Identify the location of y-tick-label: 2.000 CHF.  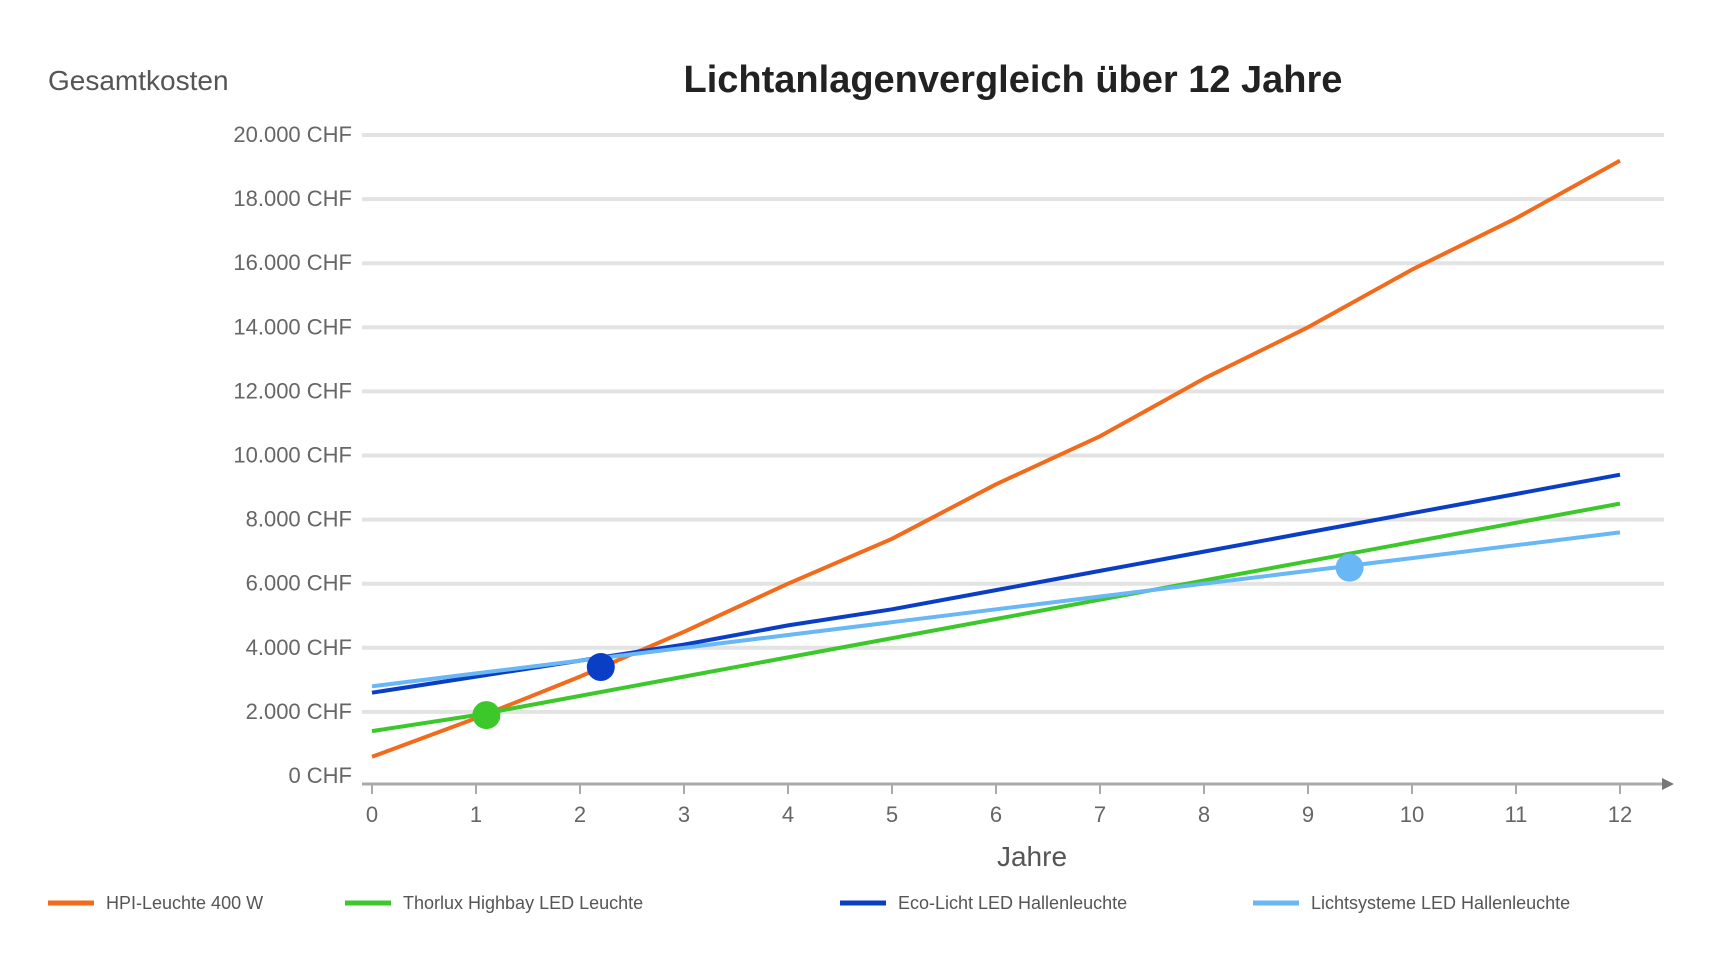
(299, 711).